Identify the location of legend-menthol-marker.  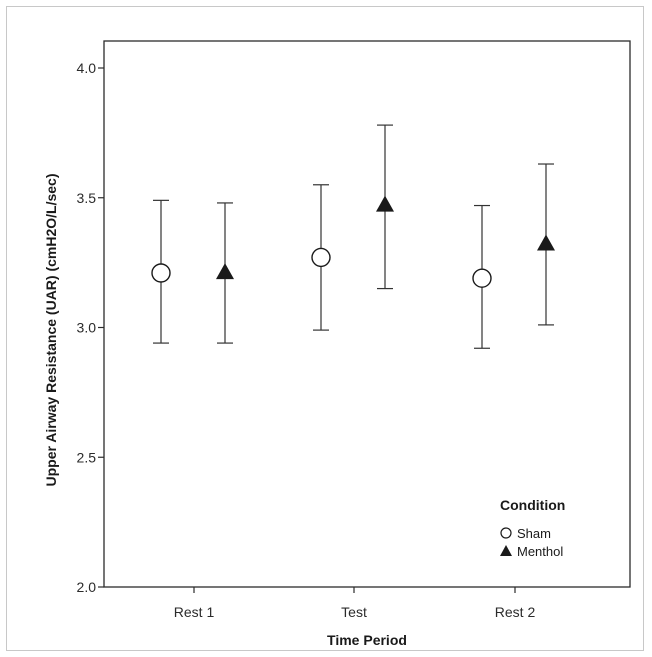
(506, 550).